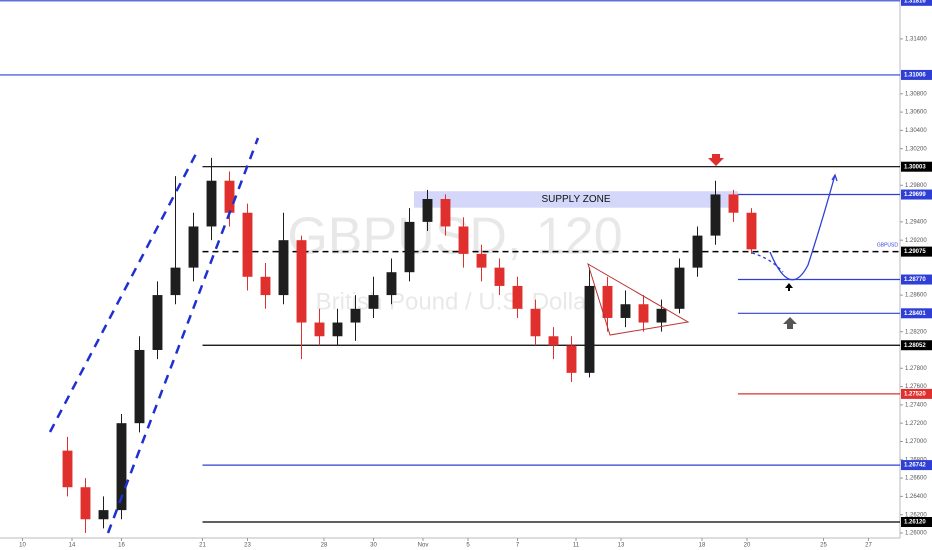 The height and width of the screenshot is (550, 932). I want to click on symbol-tag: GBPUSD, so click(888, 246).